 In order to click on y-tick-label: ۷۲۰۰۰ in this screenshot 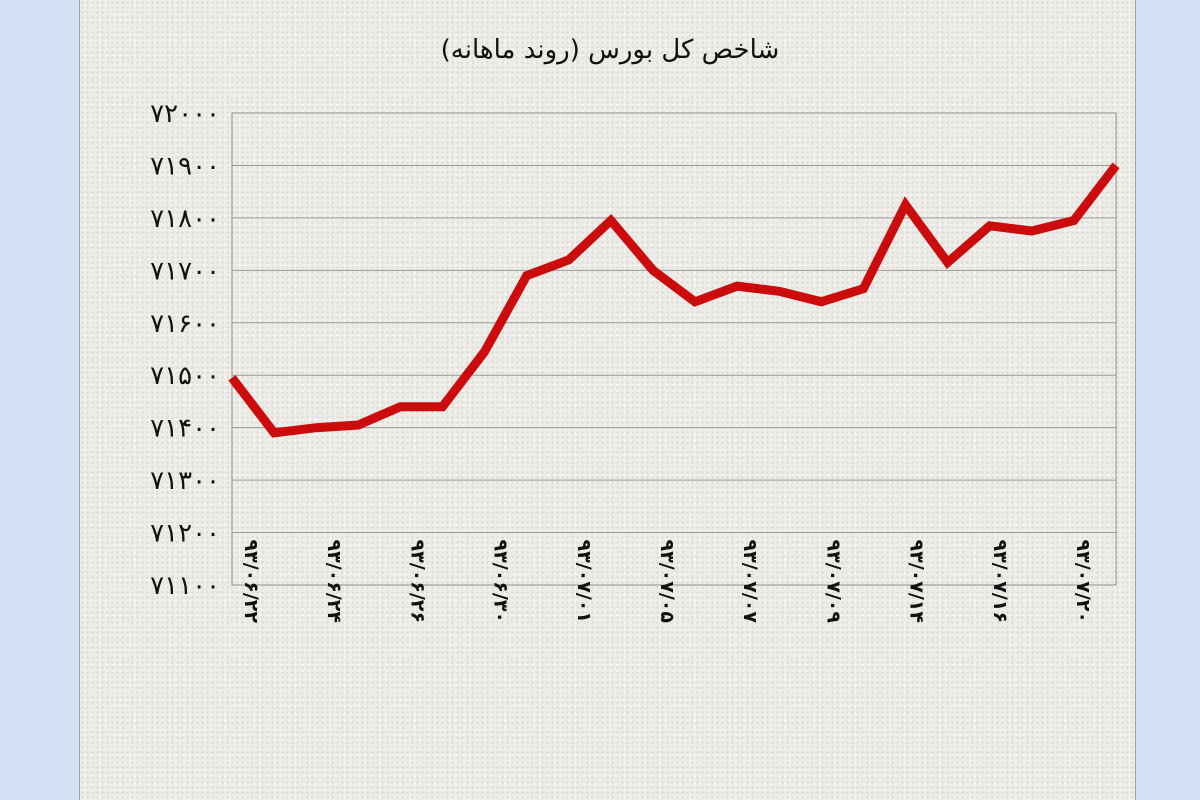, I will do `click(185, 114)`.